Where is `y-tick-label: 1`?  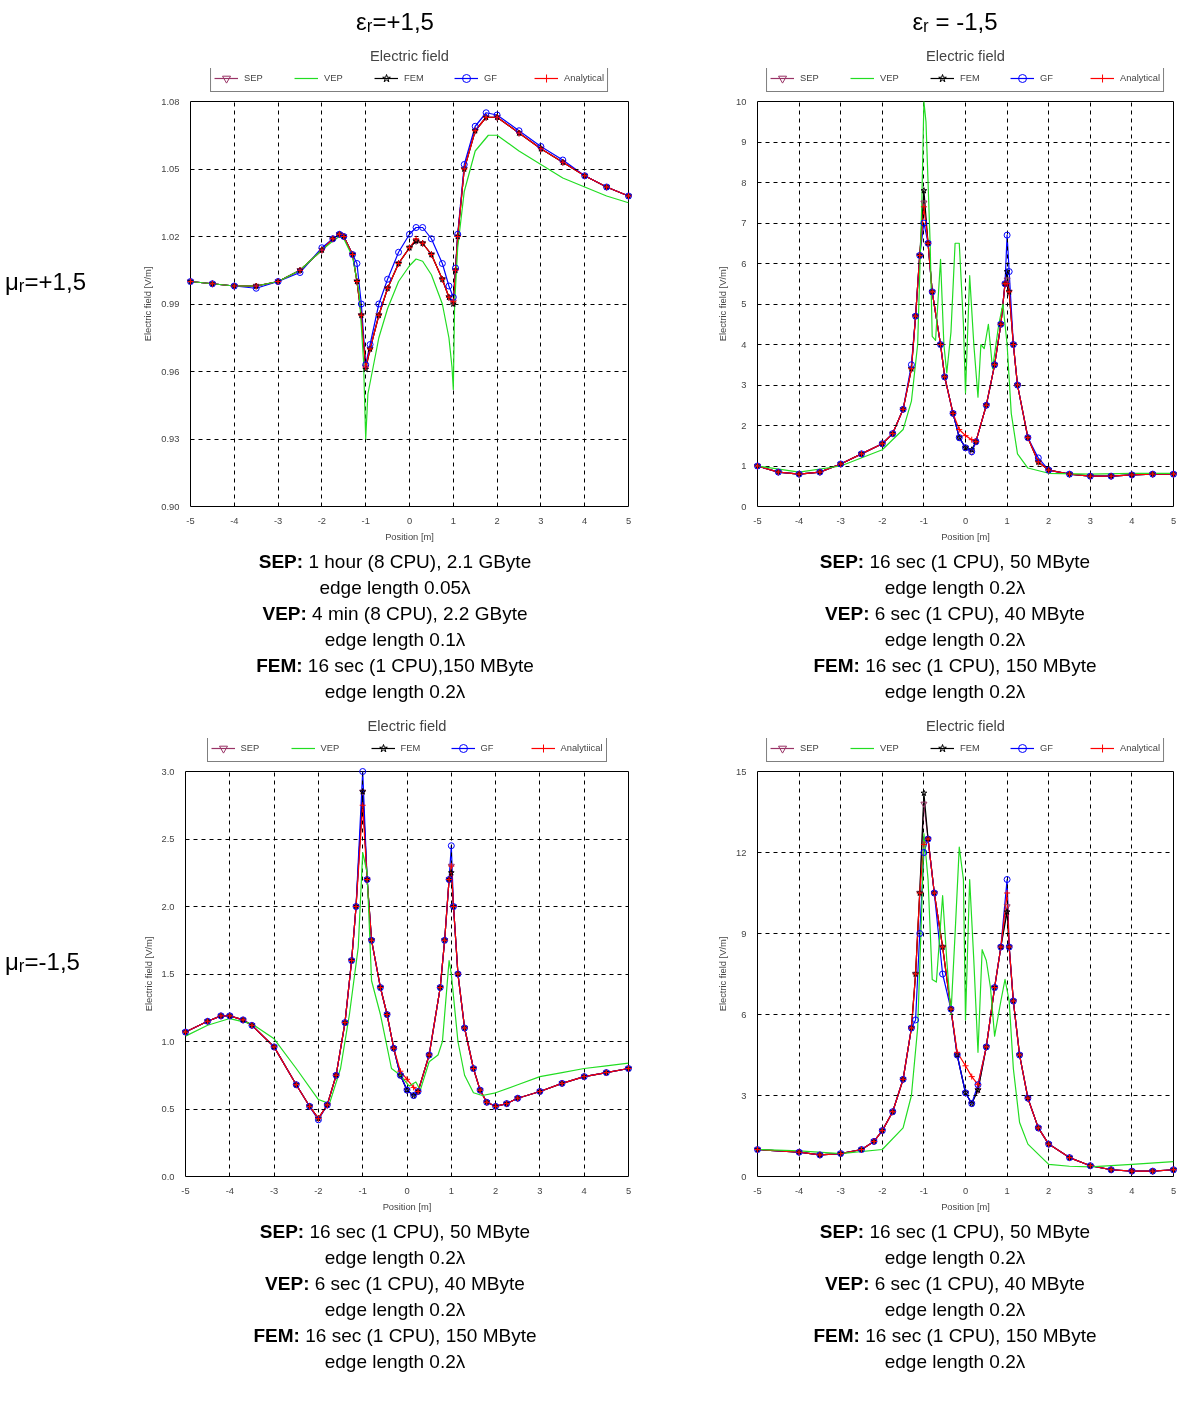 y-tick-label: 1 is located at coordinates (744, 466).